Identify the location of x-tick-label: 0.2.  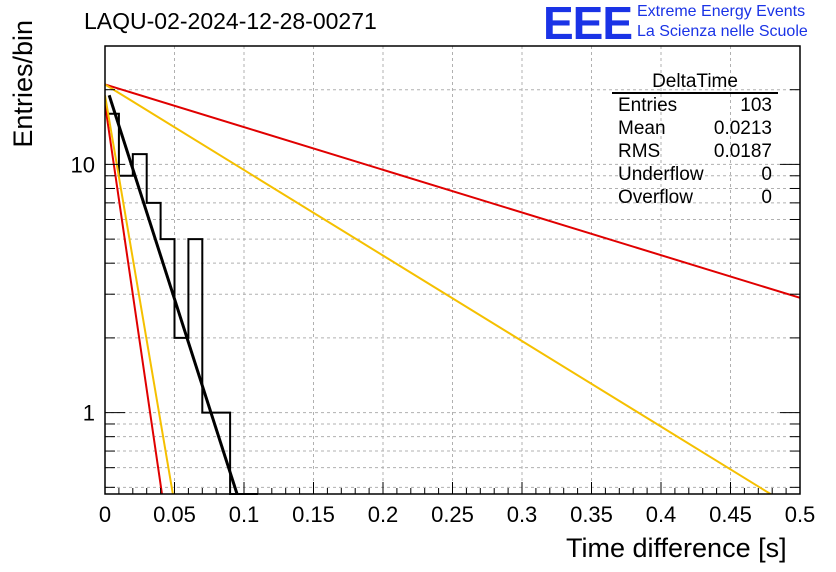
(383, 514).